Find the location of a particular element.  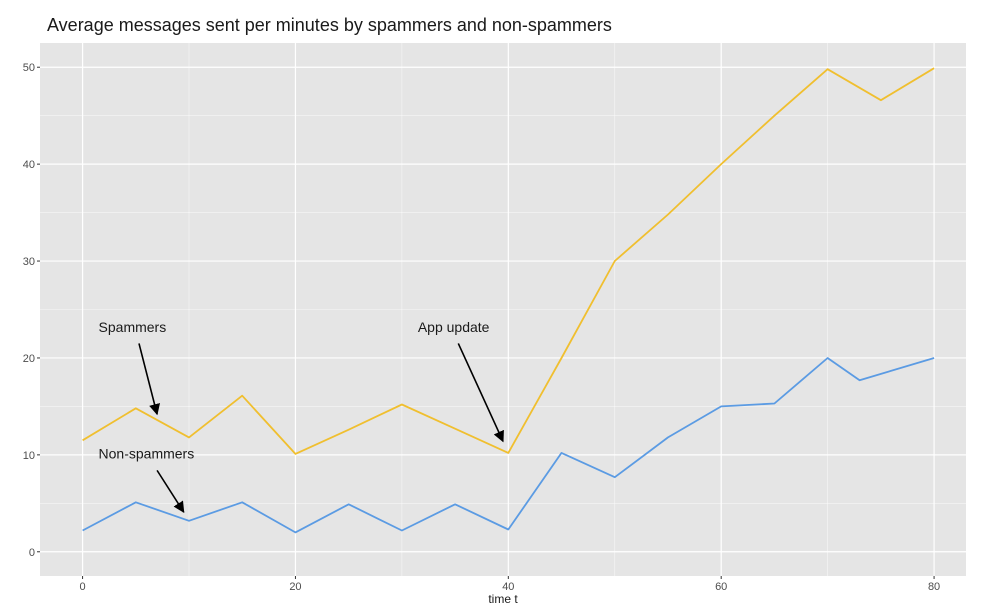

x-tick-label: 0 is located at coordinates (83, 587).